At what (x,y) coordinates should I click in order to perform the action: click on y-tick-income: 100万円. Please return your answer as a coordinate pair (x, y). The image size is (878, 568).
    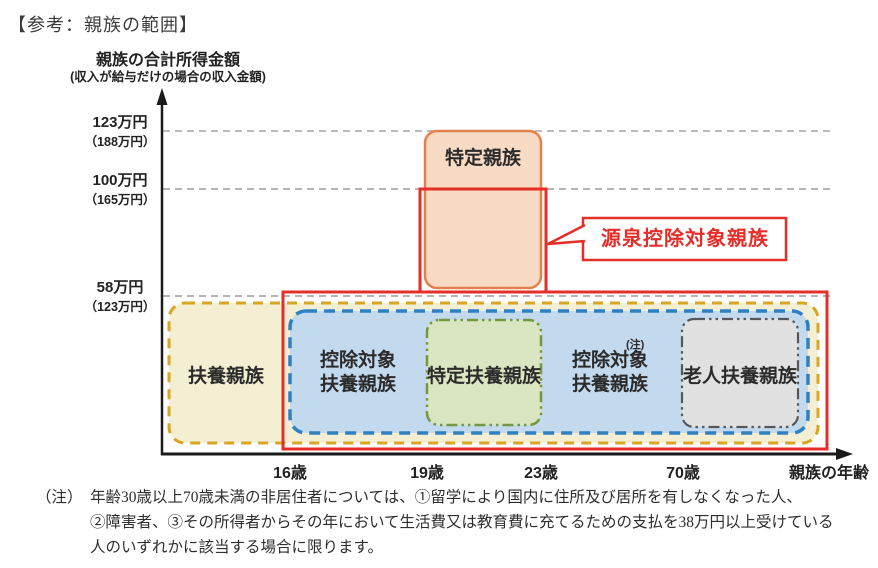
    Looking at the image, I should click on (120, 180).